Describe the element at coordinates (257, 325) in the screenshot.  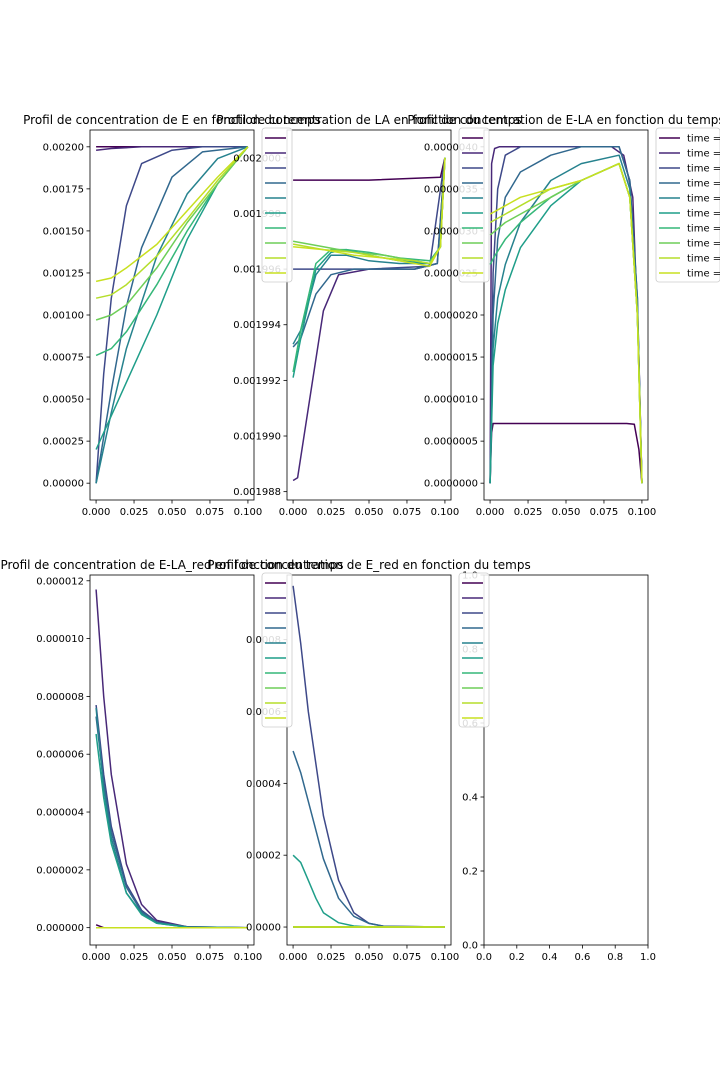
I see `y-tick-label: 0.001994` at that location.